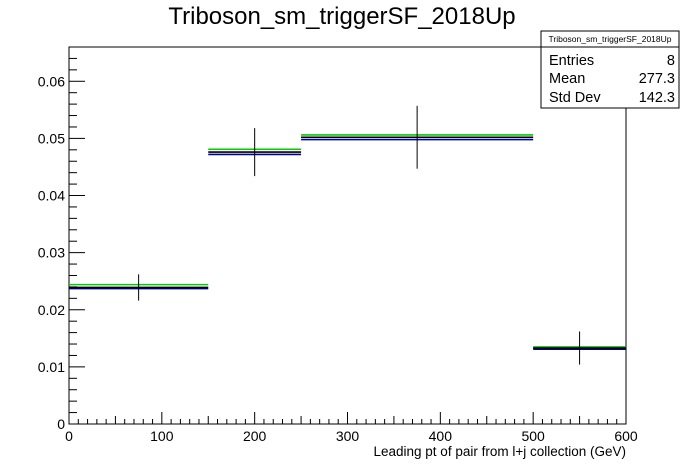  I want to click on stats-box-title: Triboson_sm_triggerSF_2018Up, so click(610, 39).